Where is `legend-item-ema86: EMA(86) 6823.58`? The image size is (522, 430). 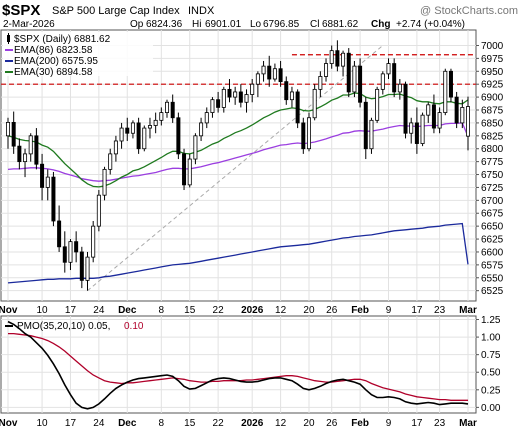 legend-item-ema86: EMA(86) 6823.58 is located at coordinates (49, 50).